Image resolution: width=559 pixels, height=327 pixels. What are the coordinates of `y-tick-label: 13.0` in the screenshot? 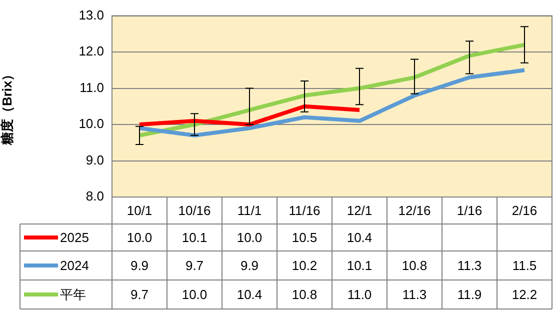 It's located at (91, 14).